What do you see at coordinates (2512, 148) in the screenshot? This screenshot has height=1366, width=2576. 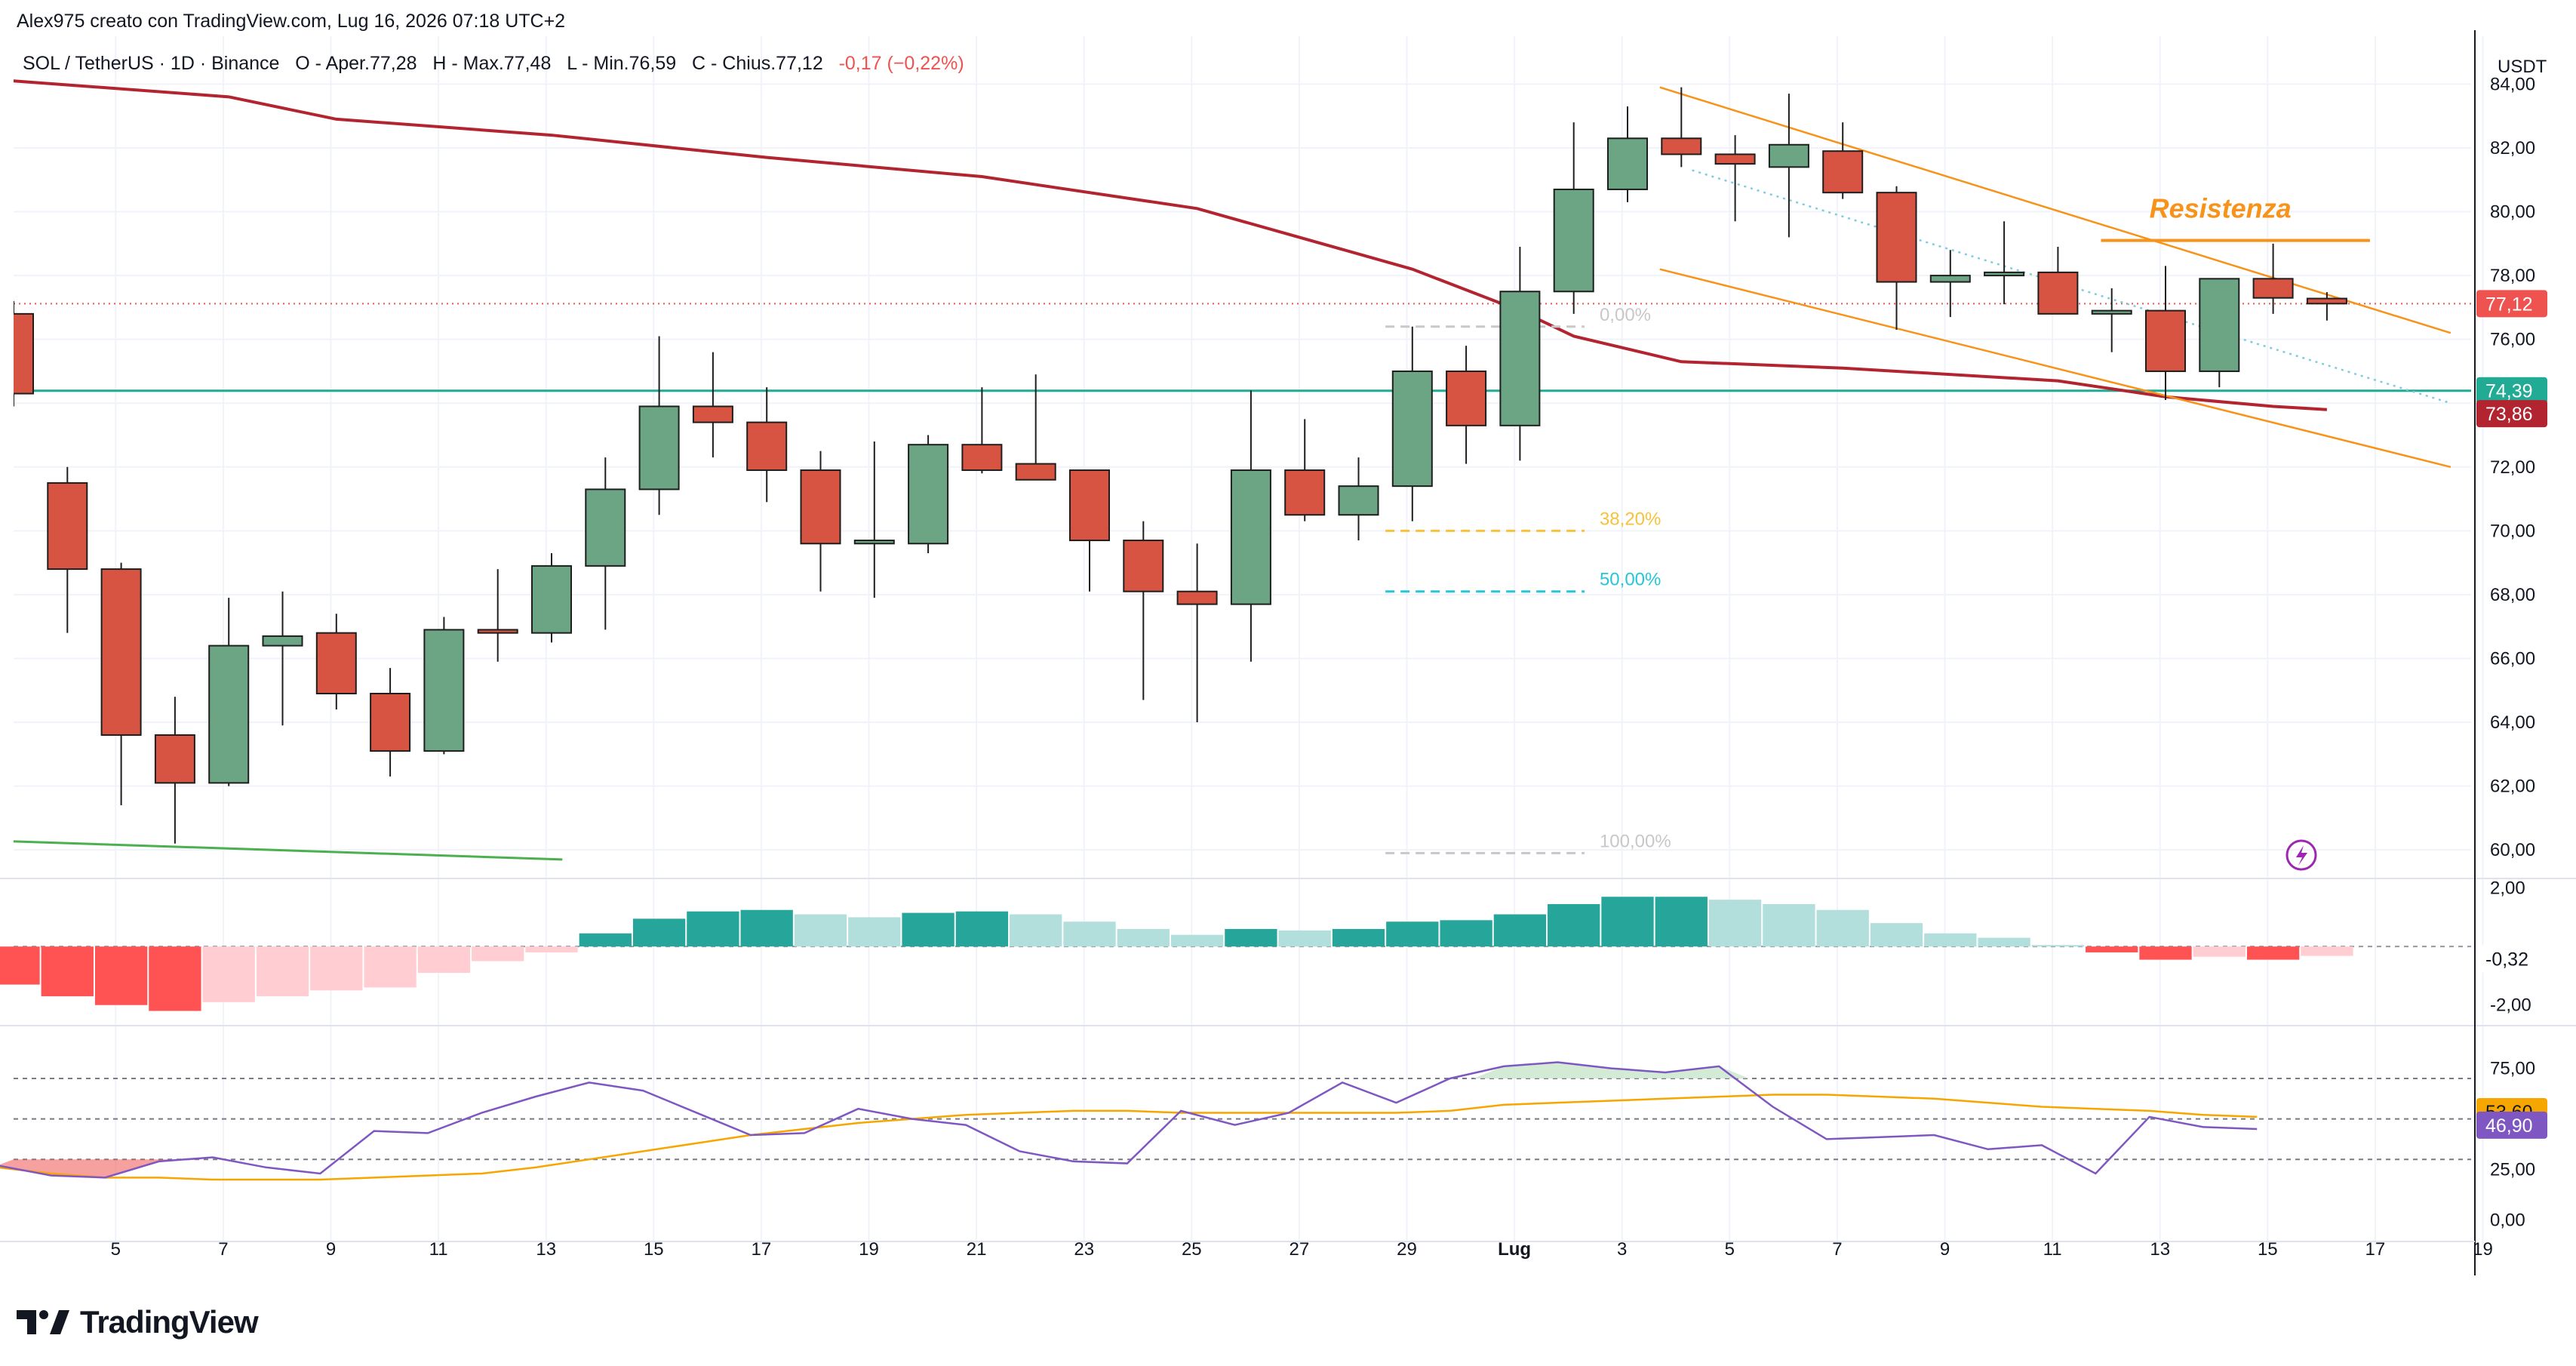 I see `price-tick-label: 82,00` at bounding box center [2512, 148].